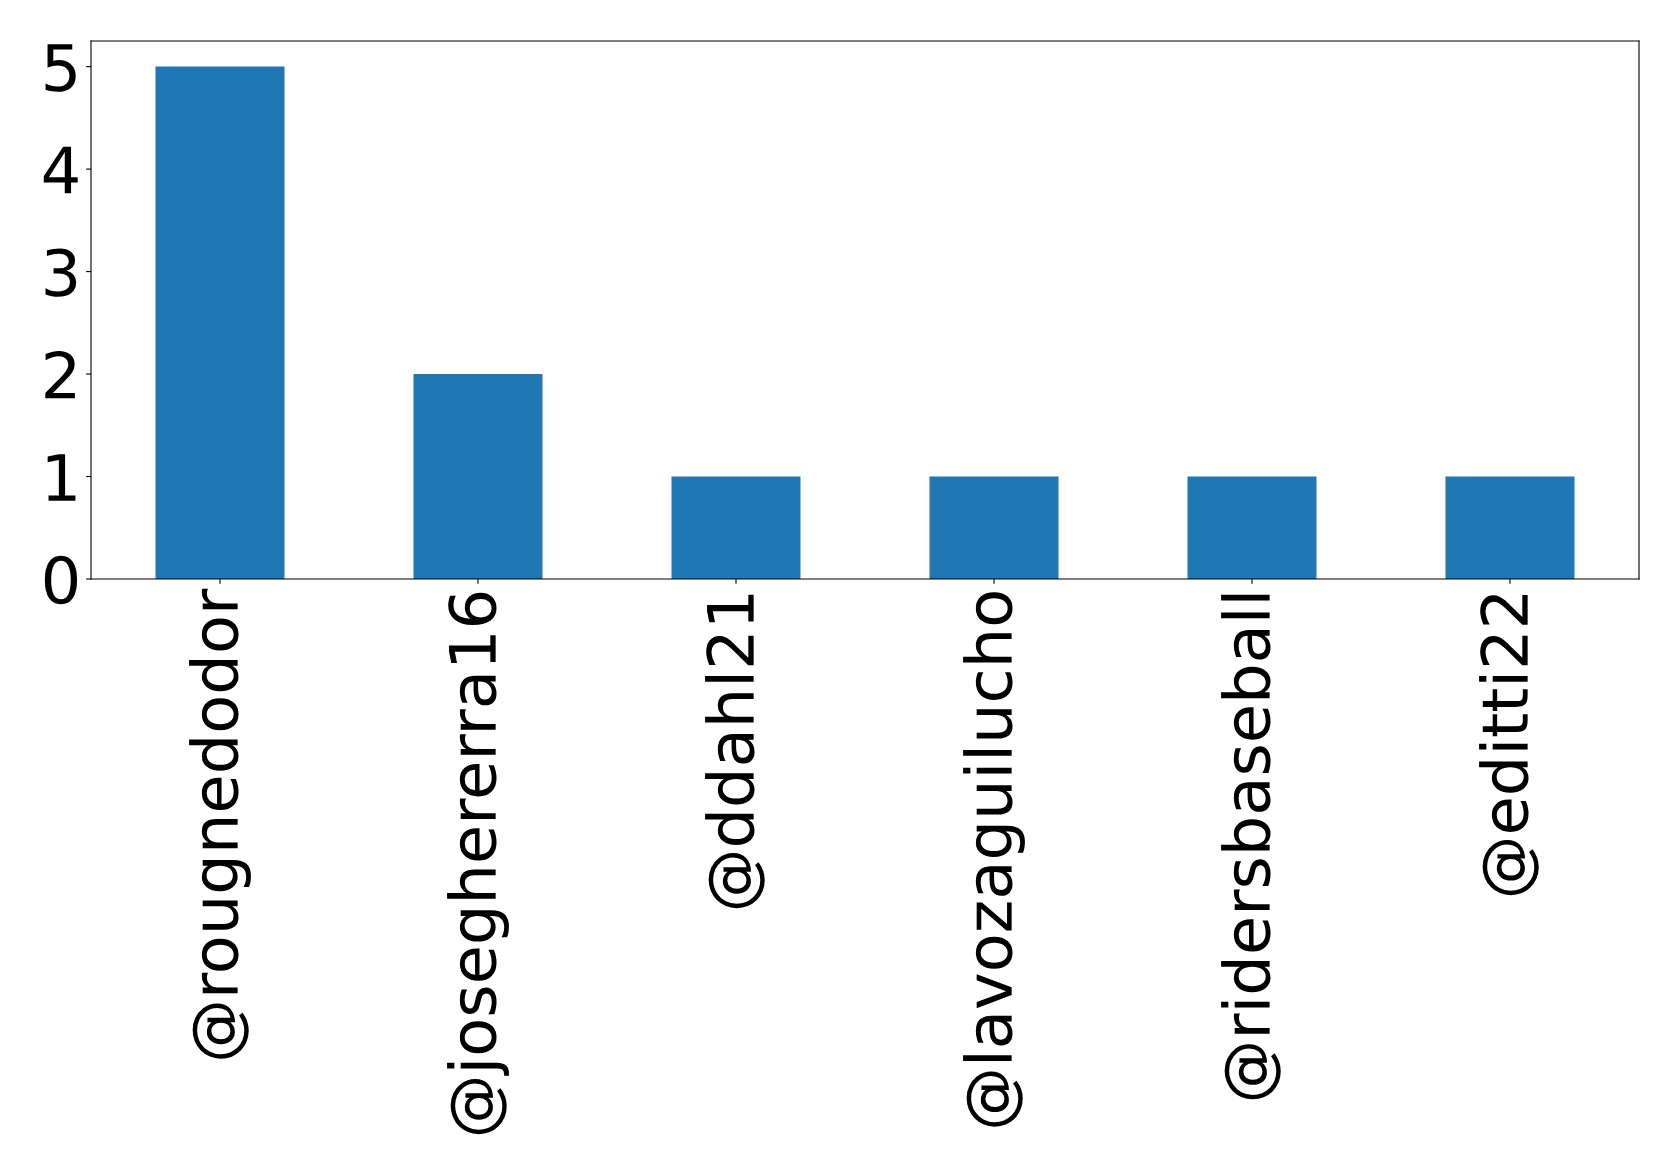 This screenshot has width=1679, height=1166. I want to click on x-tick-label: @ridersbaseball, so click(1251, 847).